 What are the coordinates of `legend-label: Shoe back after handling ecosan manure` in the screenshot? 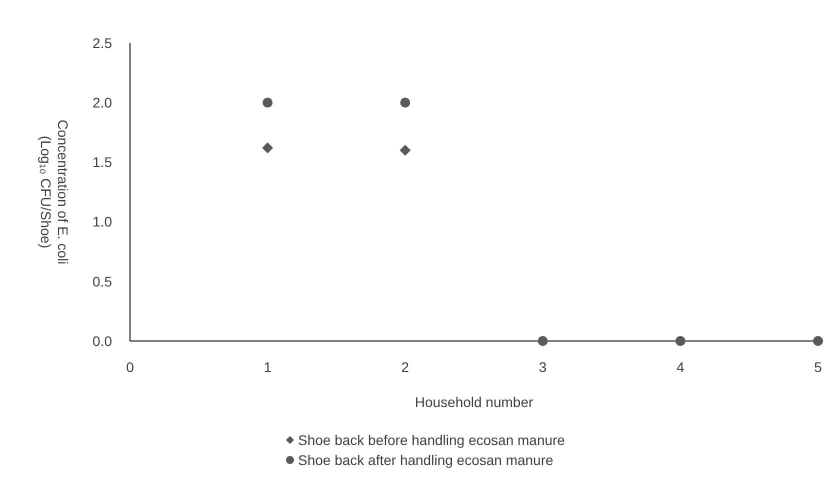 It's located at (426, 460).